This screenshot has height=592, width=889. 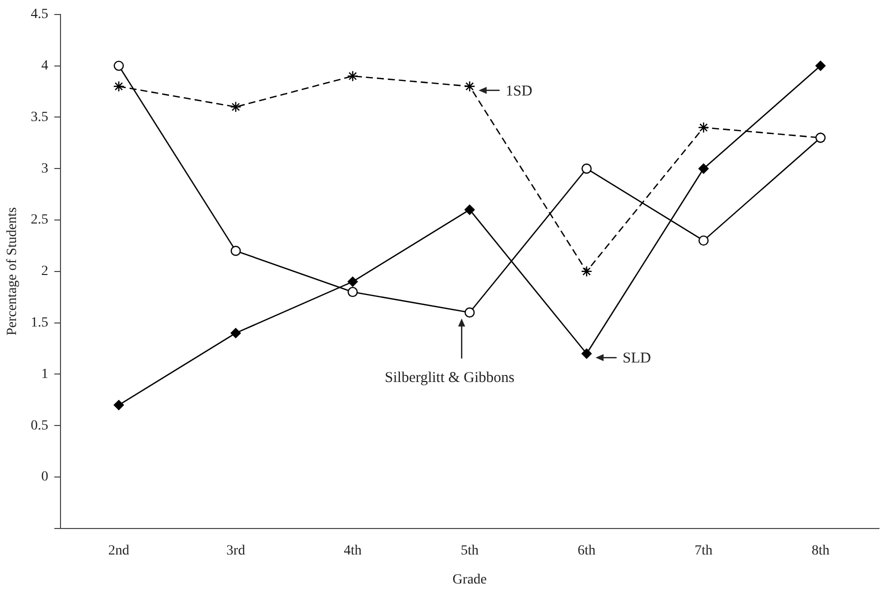 What do you see at coordinates (44, 66) in the screenshot?
I see `y-tick-label: 4` at bounding box center [44, 66].